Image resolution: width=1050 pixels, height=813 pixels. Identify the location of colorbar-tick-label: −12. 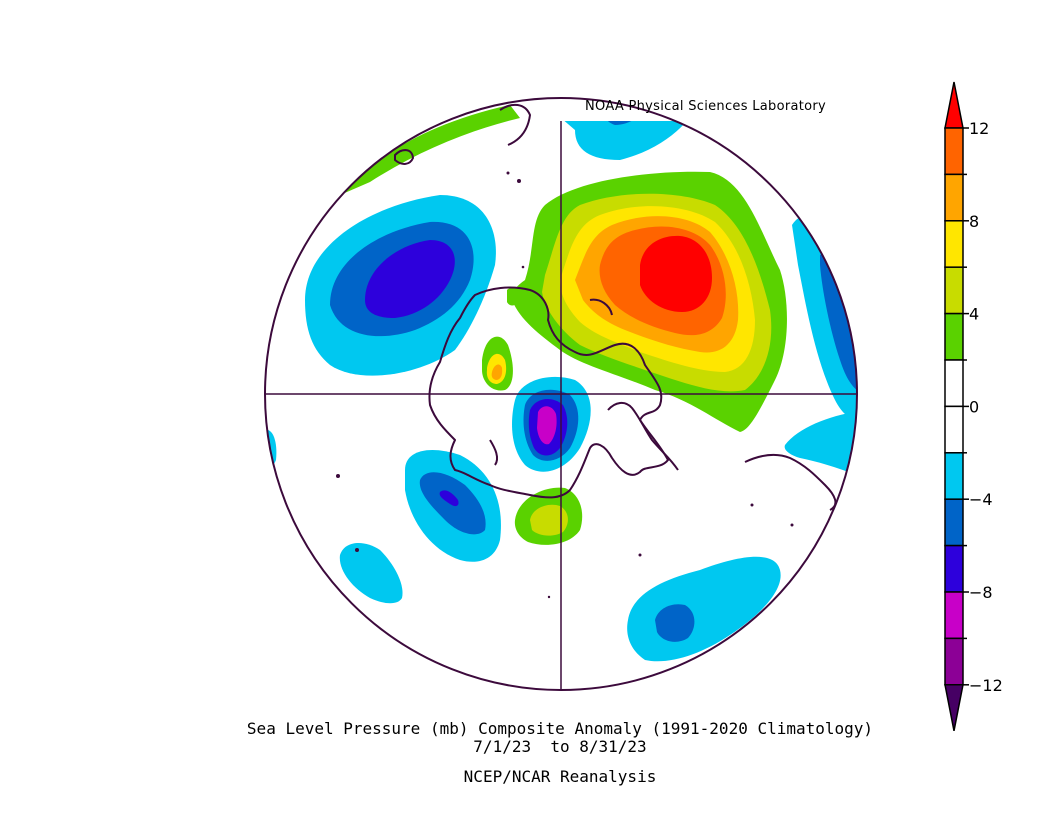
(986, 685).